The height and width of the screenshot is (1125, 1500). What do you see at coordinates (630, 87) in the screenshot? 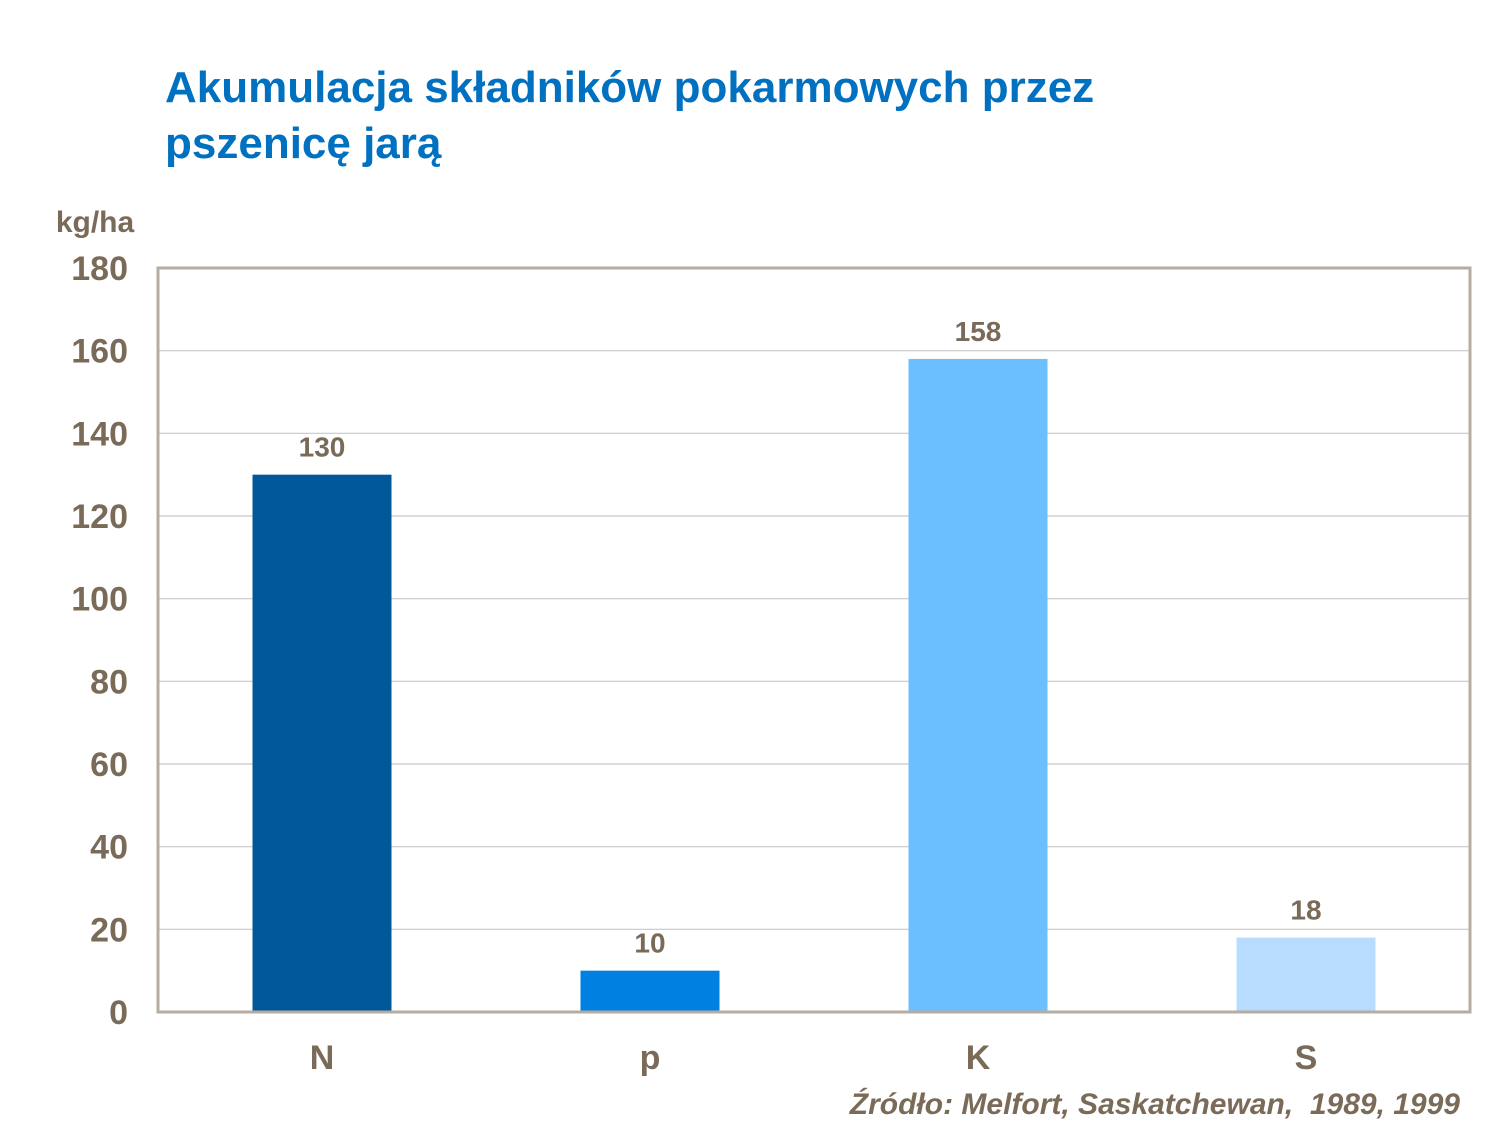
I see `chart-title-line-1: Akumulacja składników pokarmowych przez` at bounding box center [630, 87].